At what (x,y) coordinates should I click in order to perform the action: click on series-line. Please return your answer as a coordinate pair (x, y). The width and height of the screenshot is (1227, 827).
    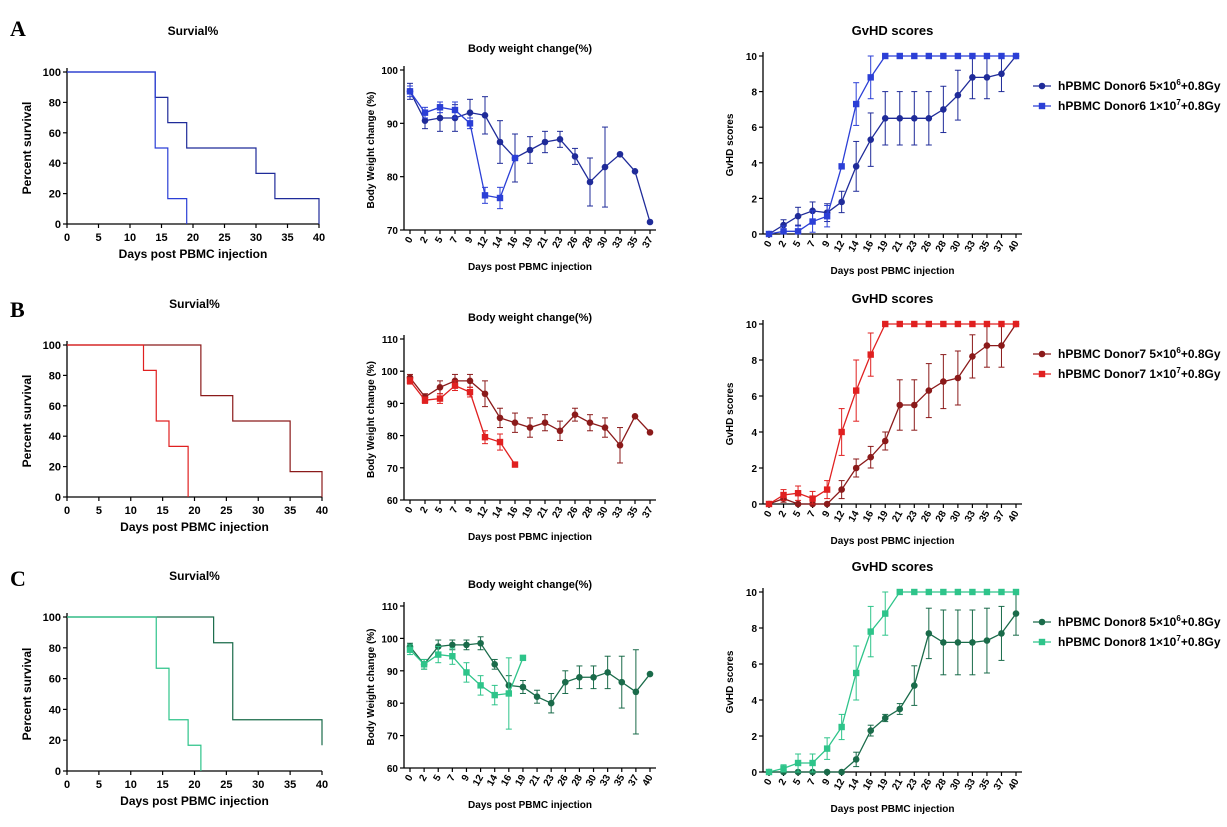
    Looking at the image, I should click on (530, 673).